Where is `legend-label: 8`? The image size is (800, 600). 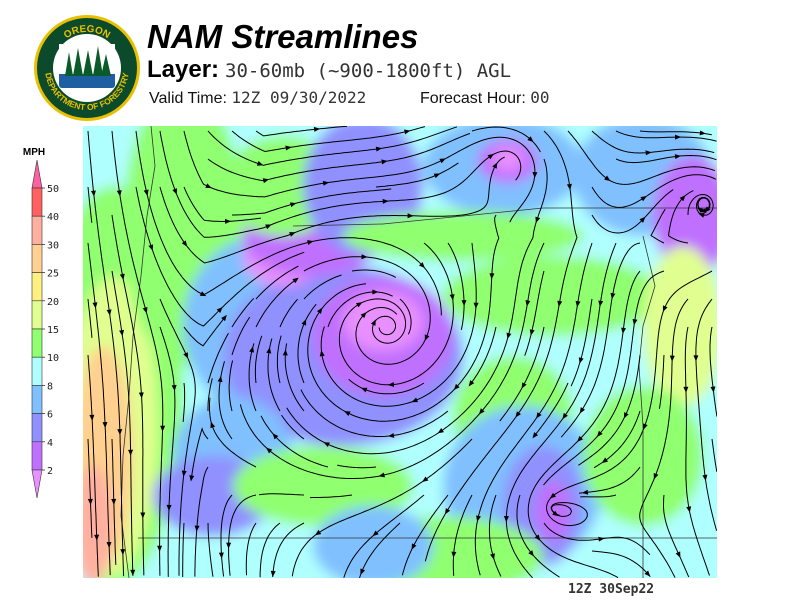
legend-label: 8 is located at coordinates (50, 386).